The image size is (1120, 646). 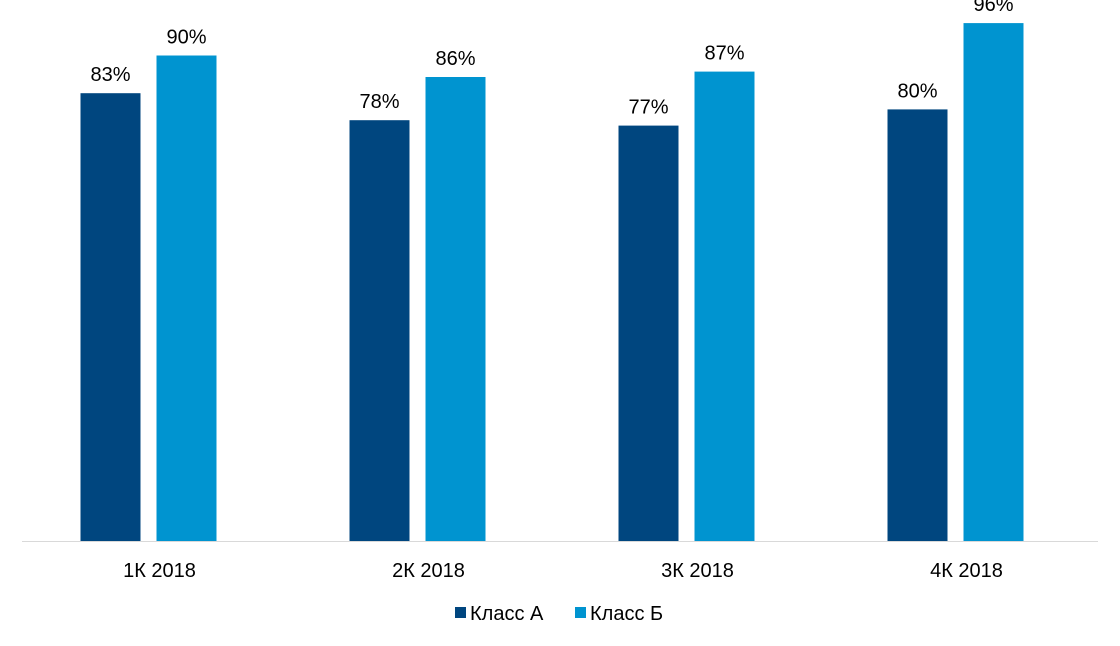 What do you see at coordinates (917, 91) in the screenshot?
I see `data-label: 80%` at bounding box center [917, 91].